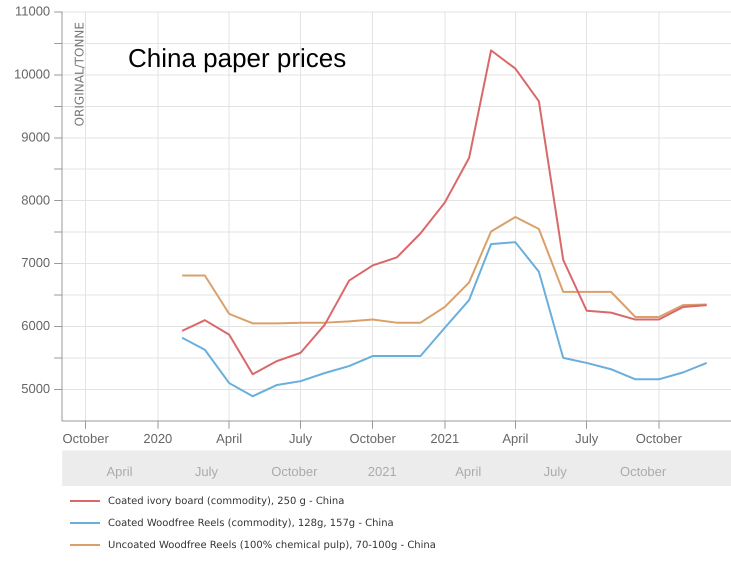 The image size is (731, 561). What do you see at coordinates (237, 58) in the screenshot?
I see `text: China paper prices` at bounding box center [237, 58].